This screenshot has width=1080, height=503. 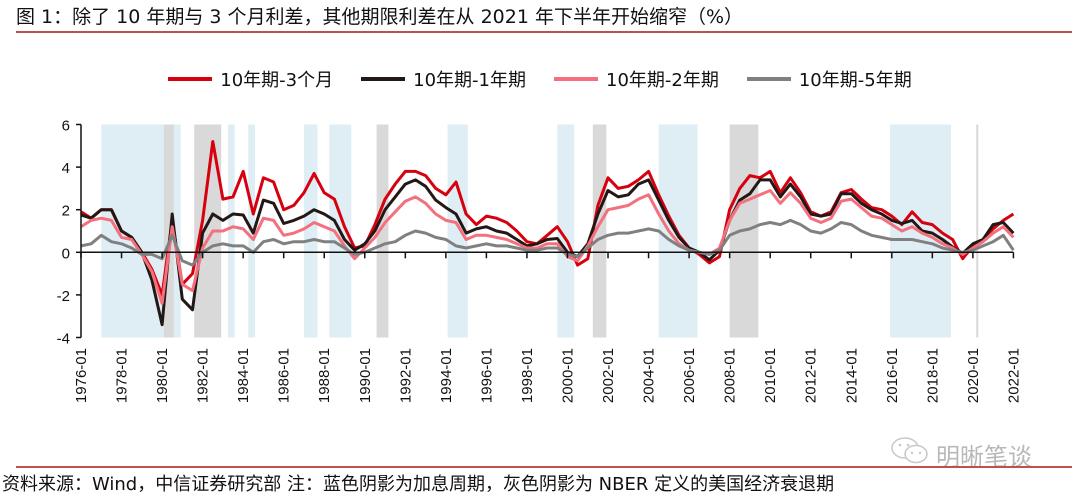 I want to click on legend-label: 10年期-3个月, so click(x=277, y=80).